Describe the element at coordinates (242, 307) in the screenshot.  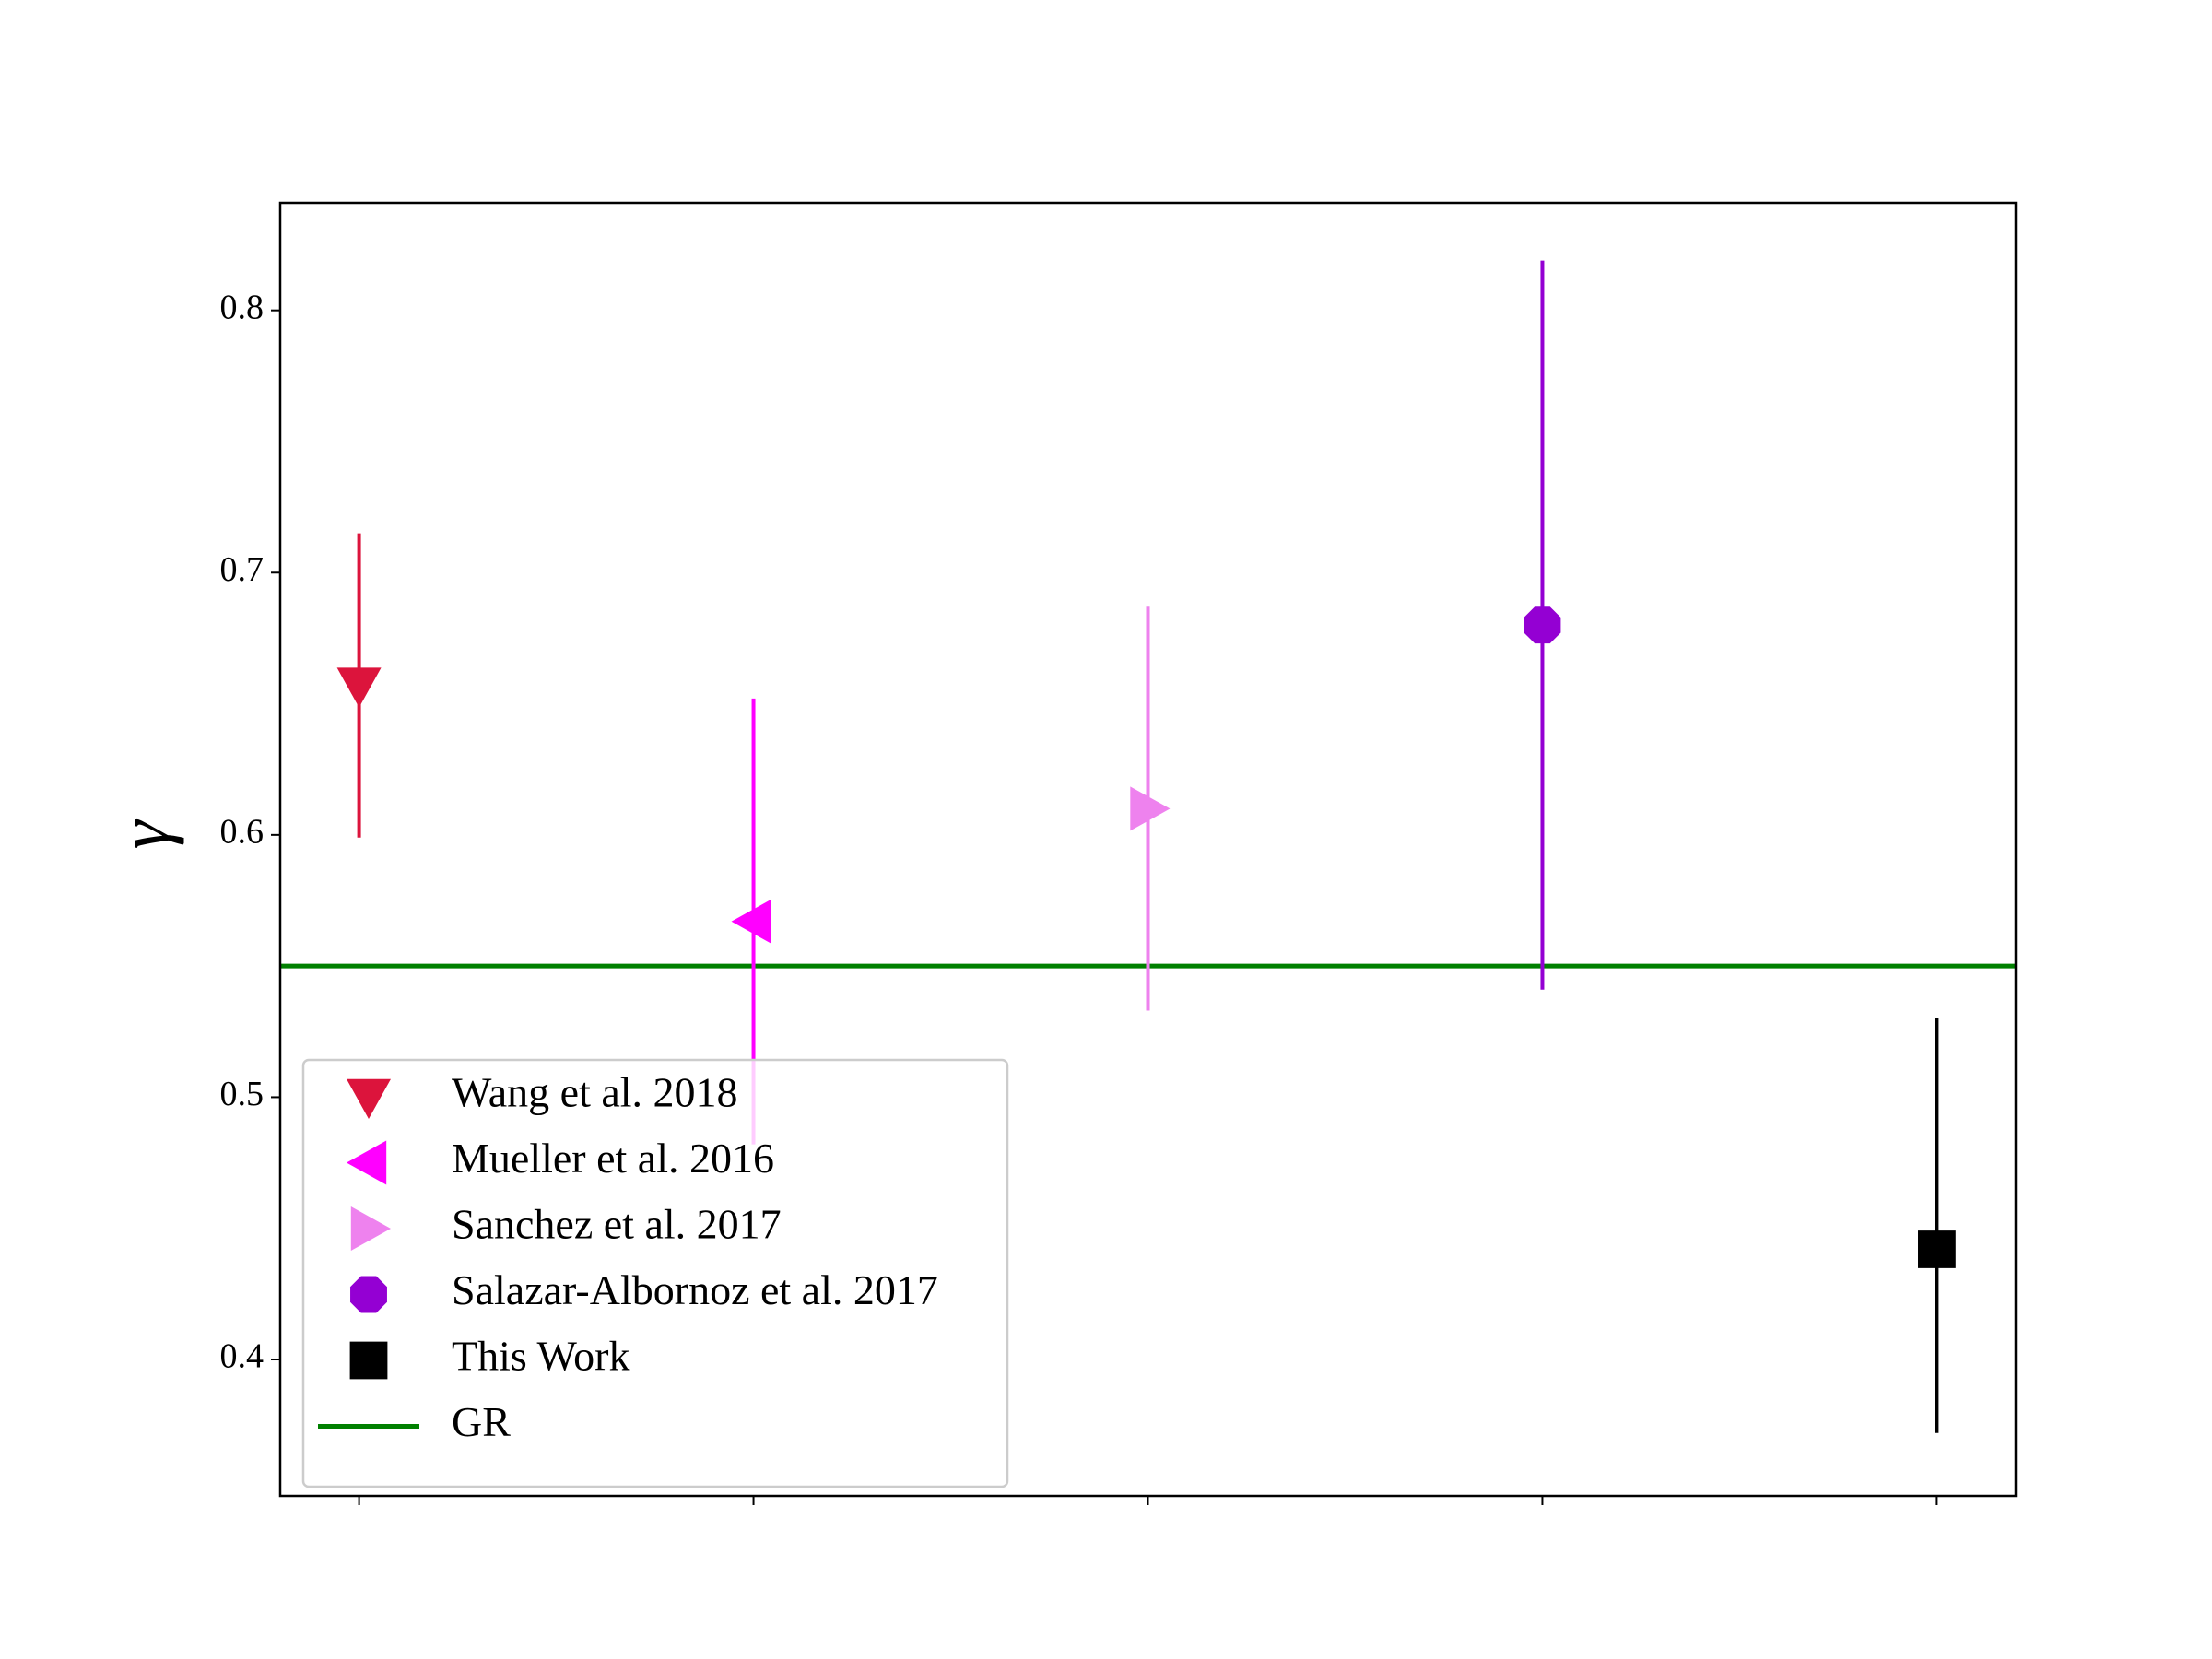
I see `y-tick-label: 0.8` at that location.